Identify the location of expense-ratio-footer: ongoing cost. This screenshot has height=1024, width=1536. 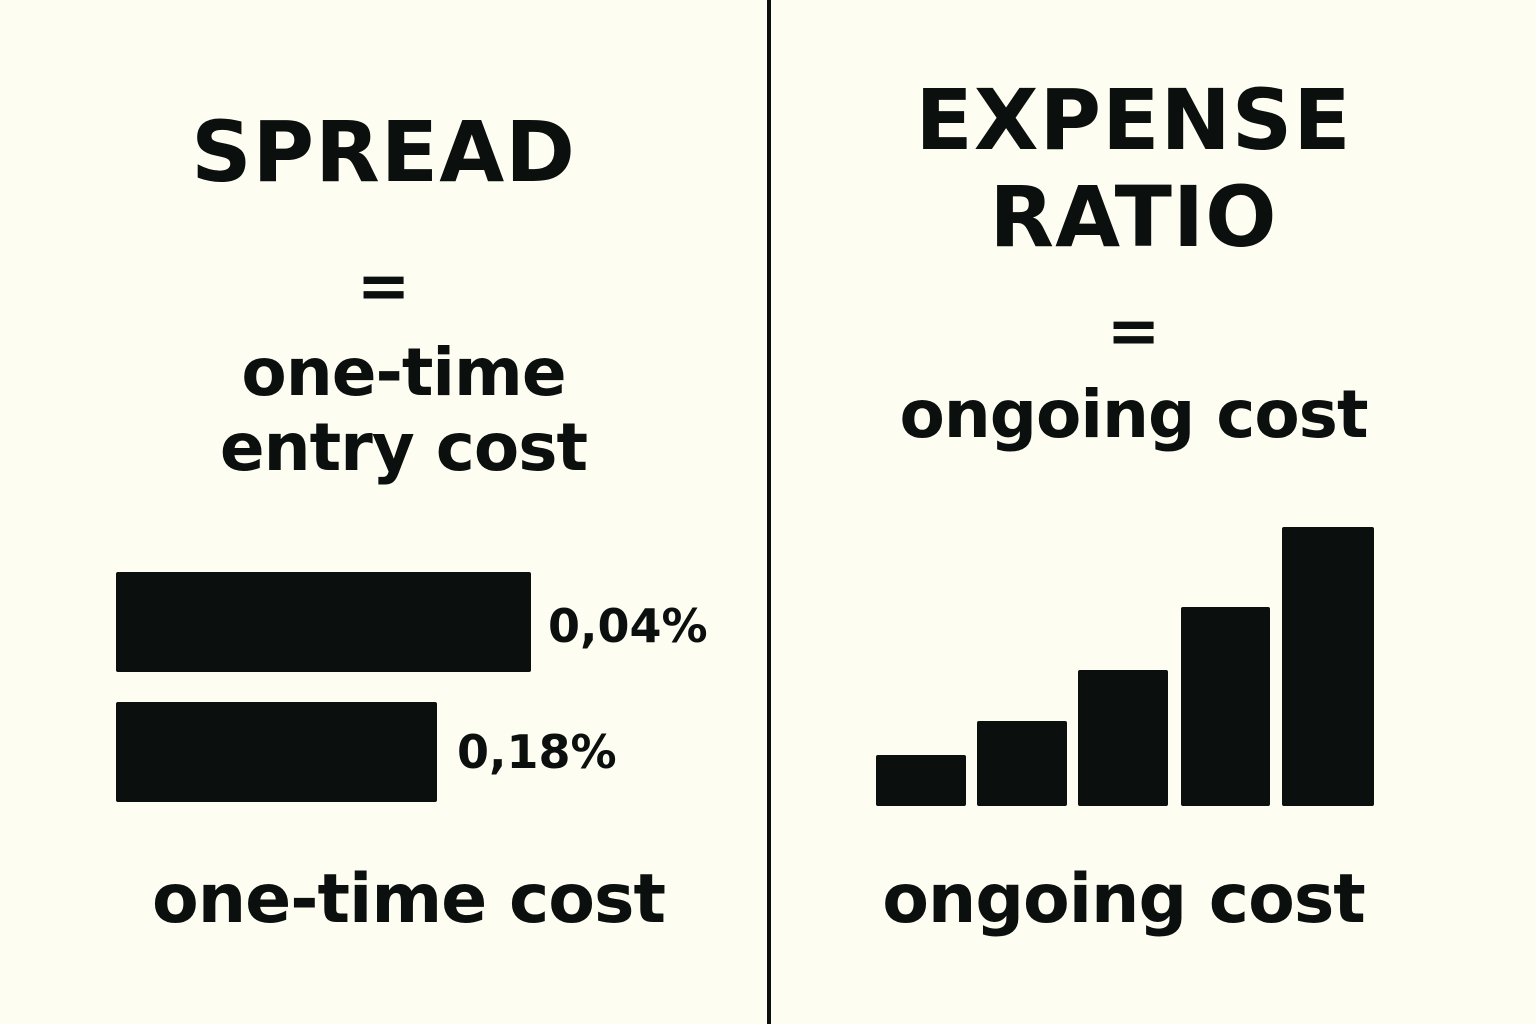
(1124, 899).